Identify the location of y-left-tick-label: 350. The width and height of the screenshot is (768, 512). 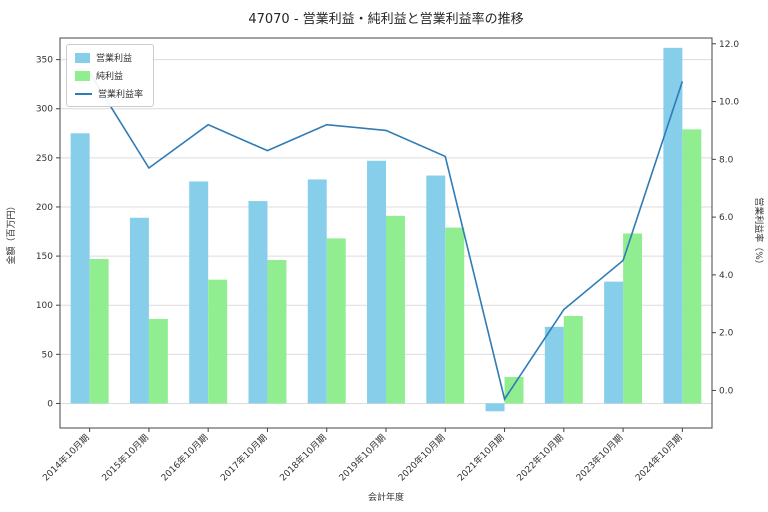
(44, 61).